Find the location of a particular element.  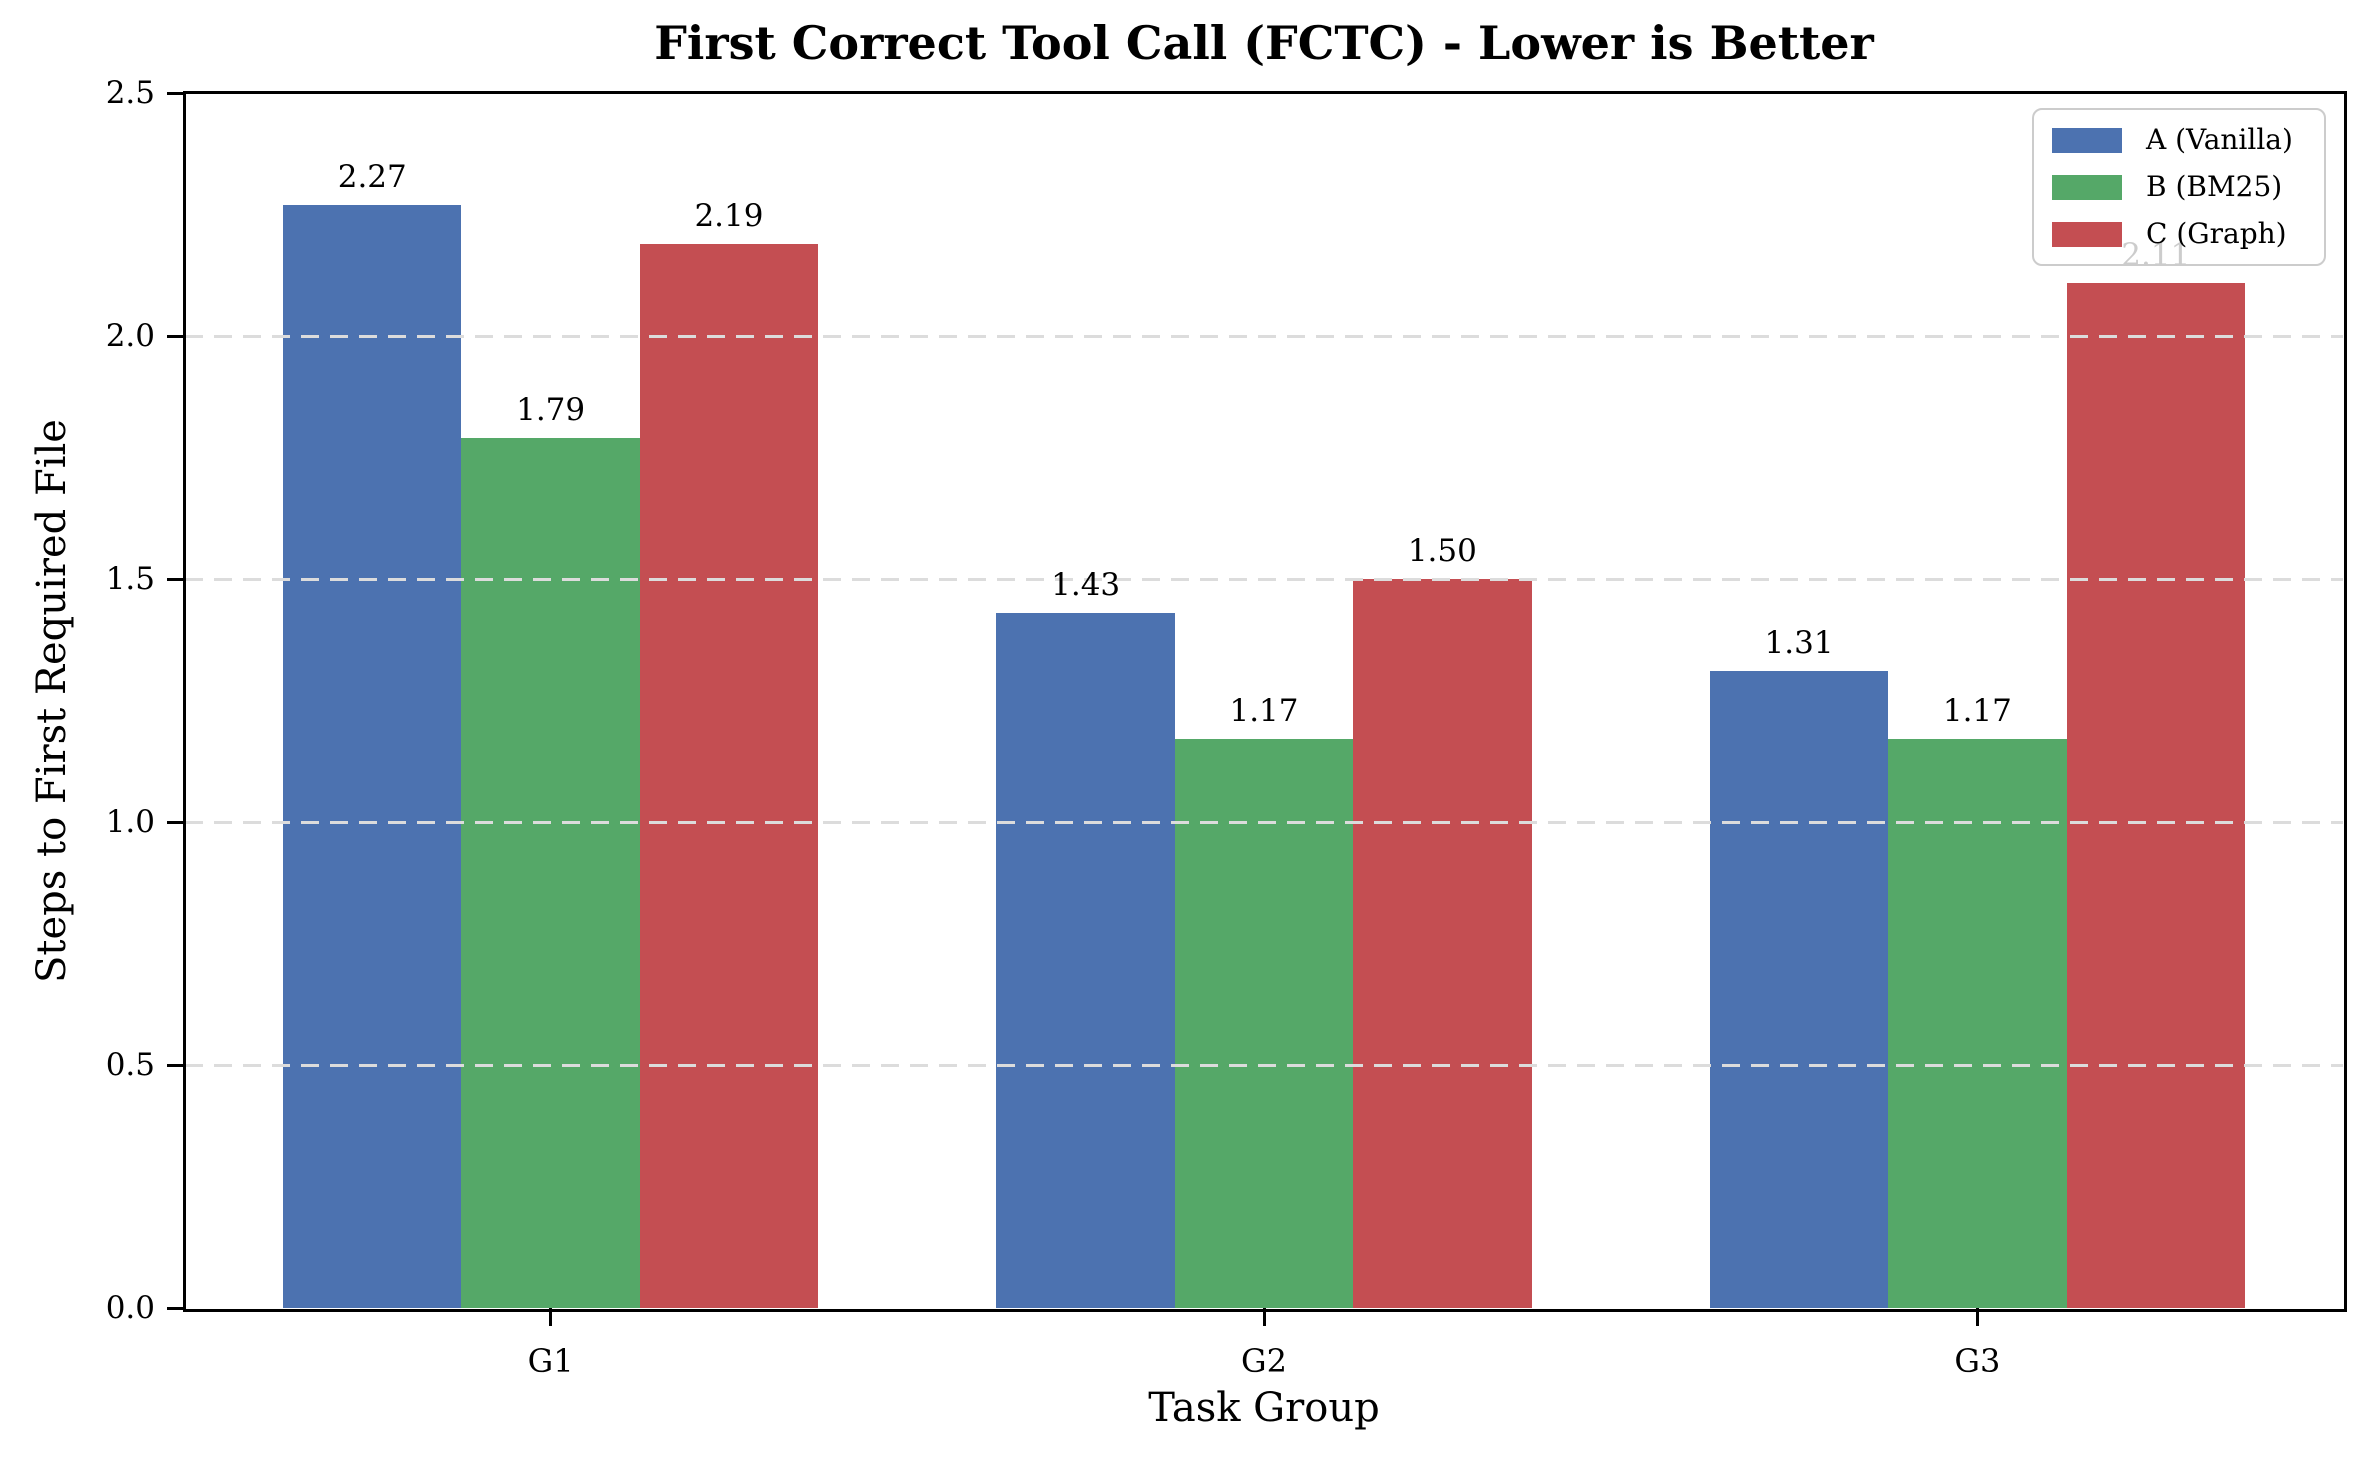

y-tick-label: 2.0 is located at coordinates (130, 335).